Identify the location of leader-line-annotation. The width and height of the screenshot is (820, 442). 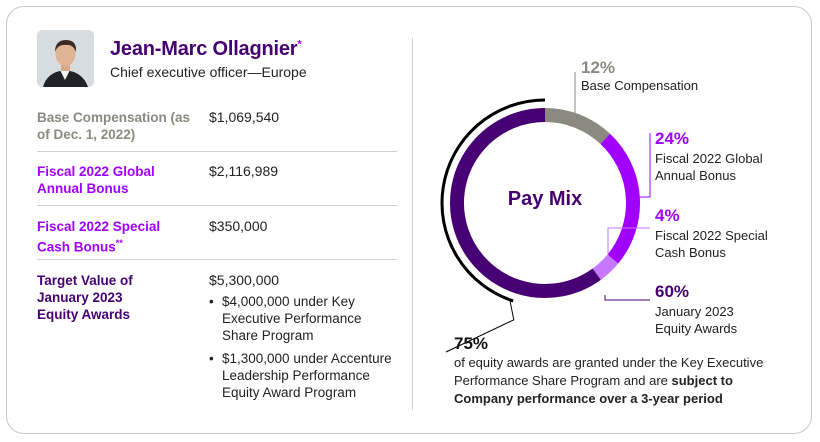
(480, 326).